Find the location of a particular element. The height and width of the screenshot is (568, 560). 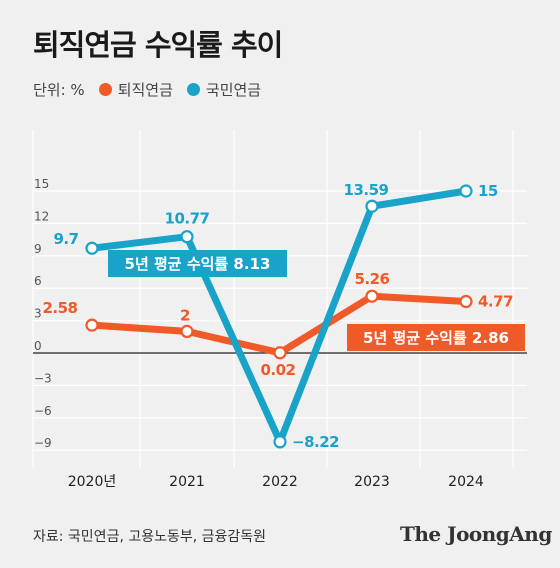

unit-label: 단위: % is located at coordinates (59, 89).